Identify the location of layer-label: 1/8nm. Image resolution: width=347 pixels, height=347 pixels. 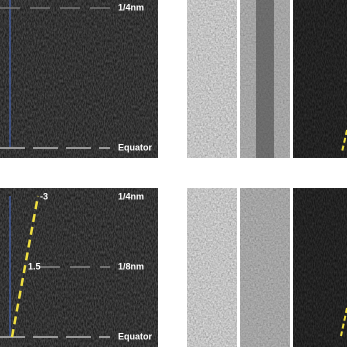
(131, 266).